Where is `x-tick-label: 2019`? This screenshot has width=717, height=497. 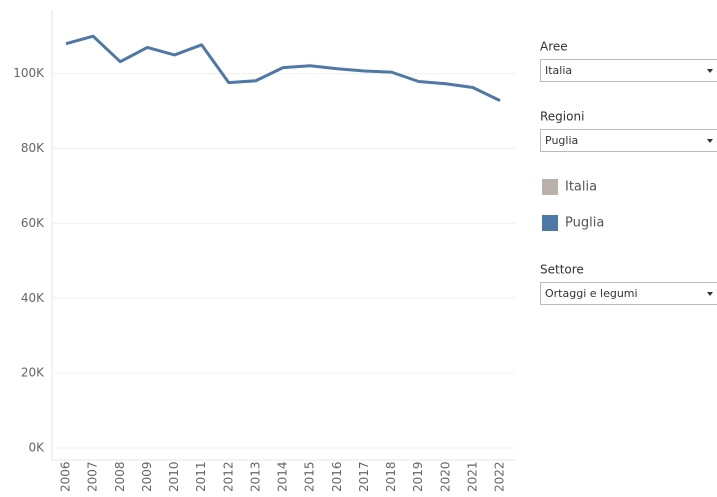
x-tick-label: 2019 is located at coordinates (418, 476).